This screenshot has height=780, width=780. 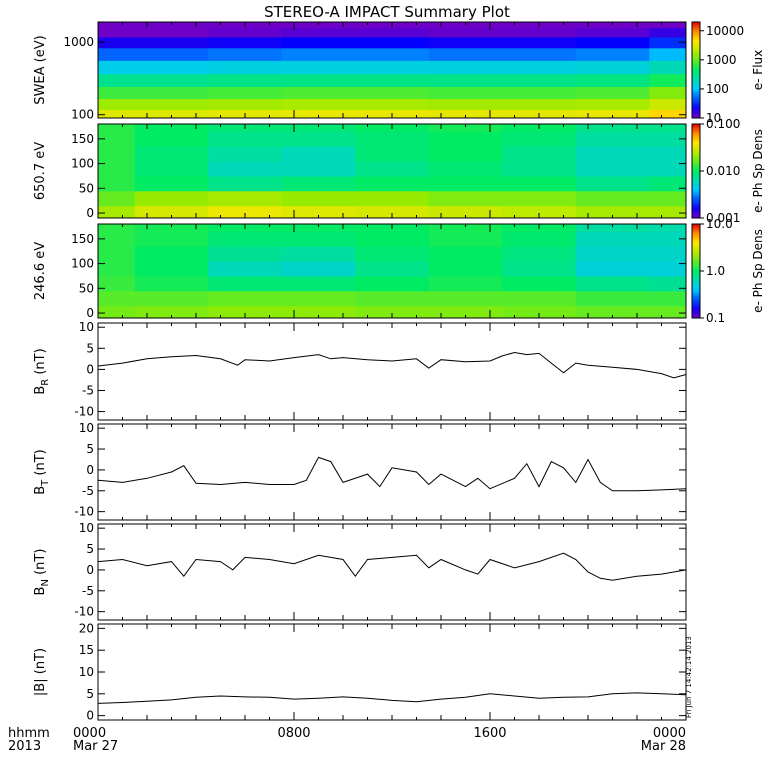 I want to click on colorbar-label: e- Flux, so click(x=758, y=70).